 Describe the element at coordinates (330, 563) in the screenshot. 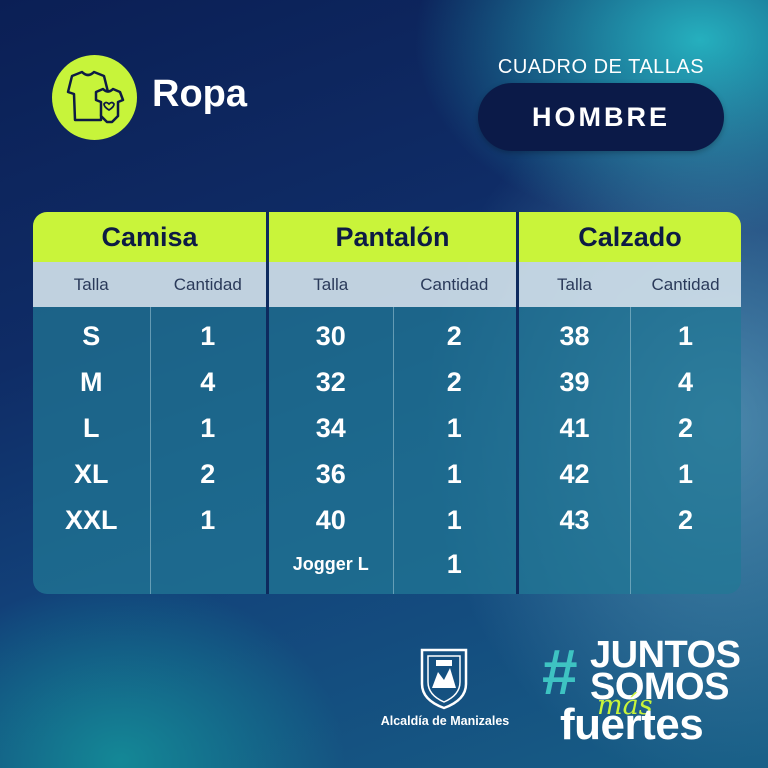

I see `size-cell: Jogger L` at that location.